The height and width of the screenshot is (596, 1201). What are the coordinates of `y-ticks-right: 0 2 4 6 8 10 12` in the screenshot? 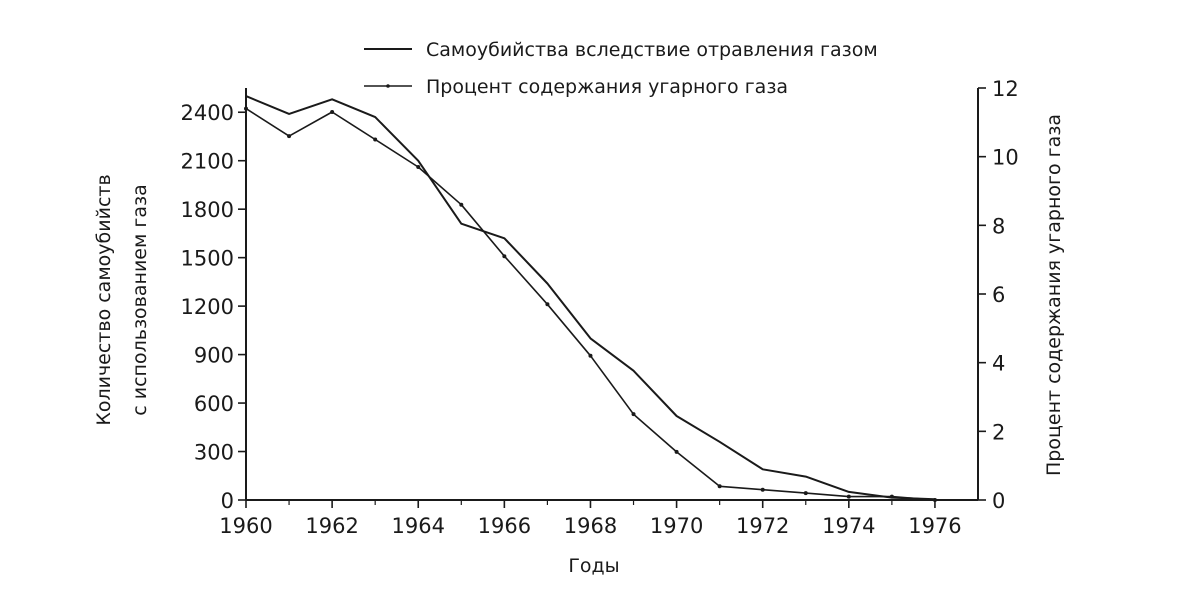 It's located at (998, 295).